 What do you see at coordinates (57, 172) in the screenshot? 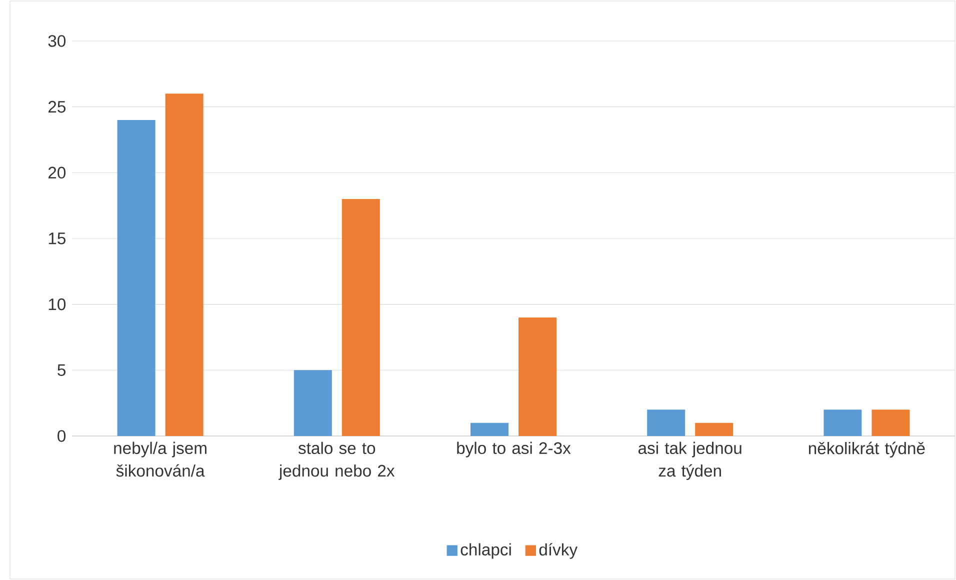
I see `y-tick-label: 20` at bounding box center [57, 172].